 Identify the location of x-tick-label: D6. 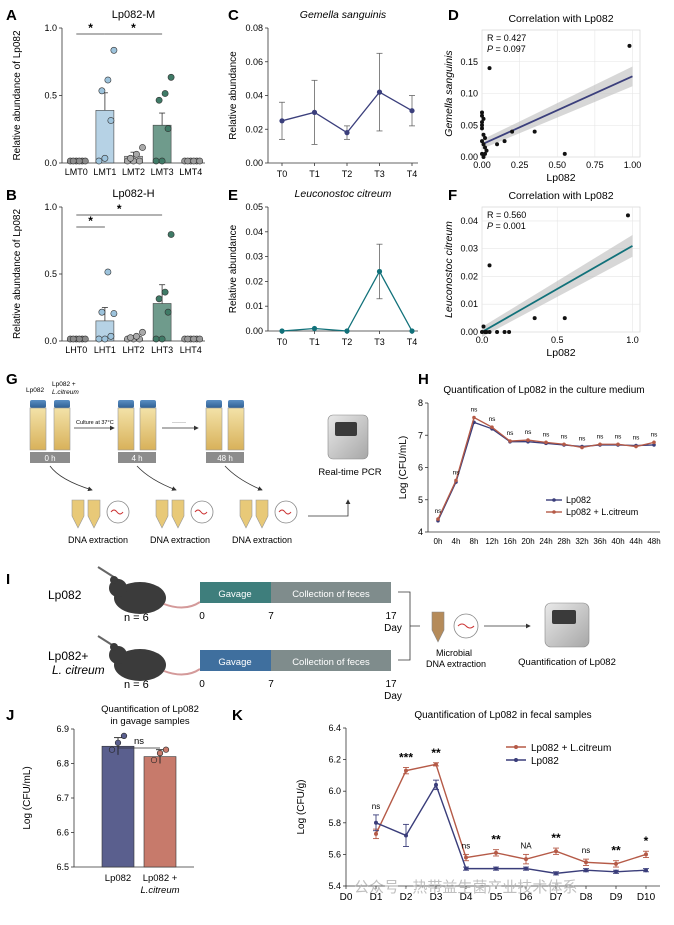
(526, 897).